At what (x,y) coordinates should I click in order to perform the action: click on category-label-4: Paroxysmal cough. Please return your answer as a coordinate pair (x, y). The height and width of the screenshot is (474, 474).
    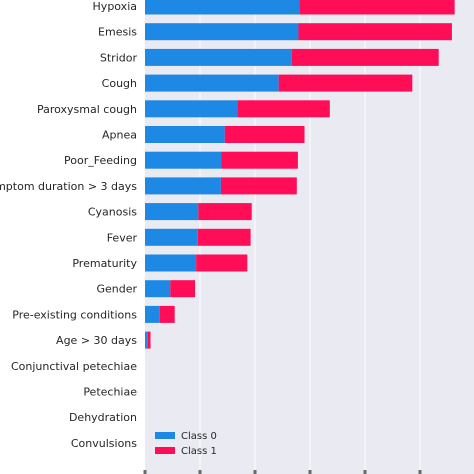
    Looking at the image, I should click on (87, 109).